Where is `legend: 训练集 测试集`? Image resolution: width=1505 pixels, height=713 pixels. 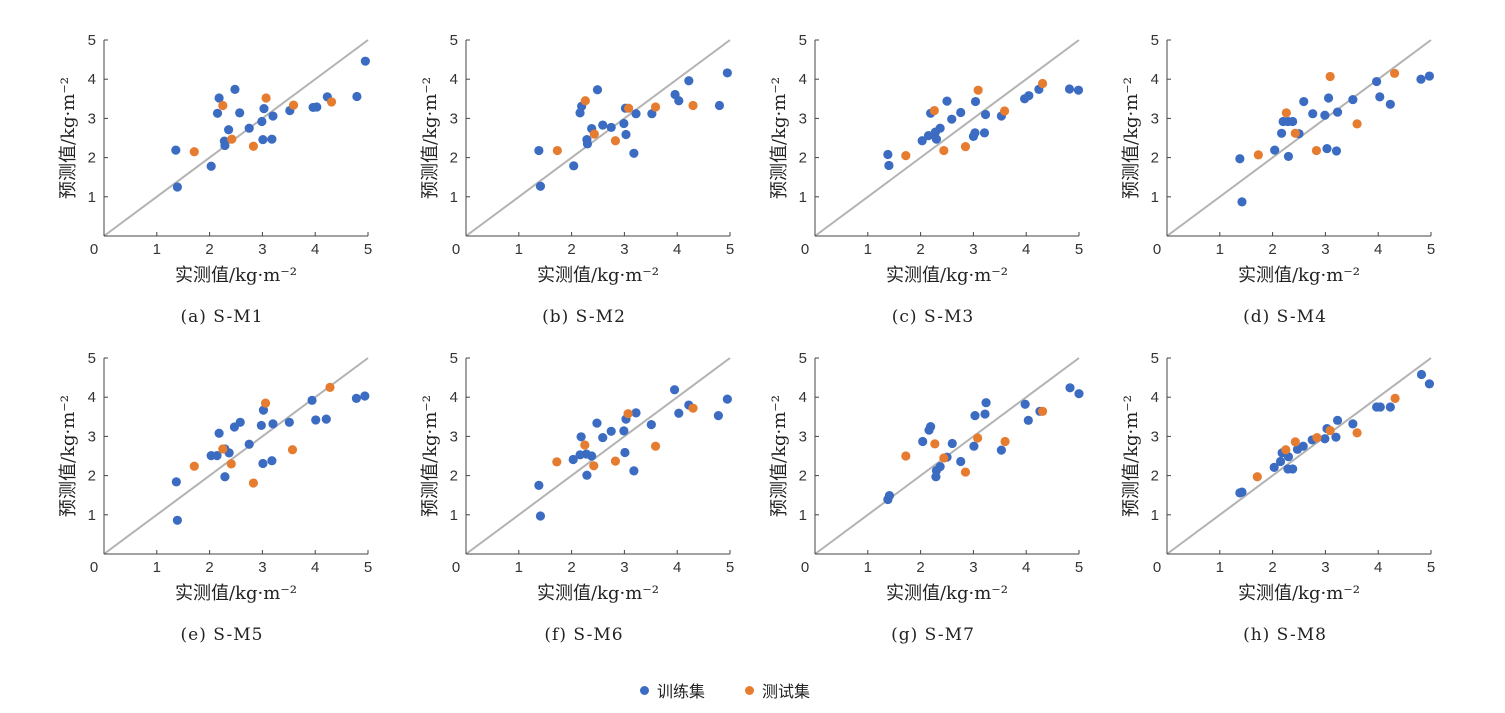 legend: 训练集 测试集 is located at coordinates (725, 690).